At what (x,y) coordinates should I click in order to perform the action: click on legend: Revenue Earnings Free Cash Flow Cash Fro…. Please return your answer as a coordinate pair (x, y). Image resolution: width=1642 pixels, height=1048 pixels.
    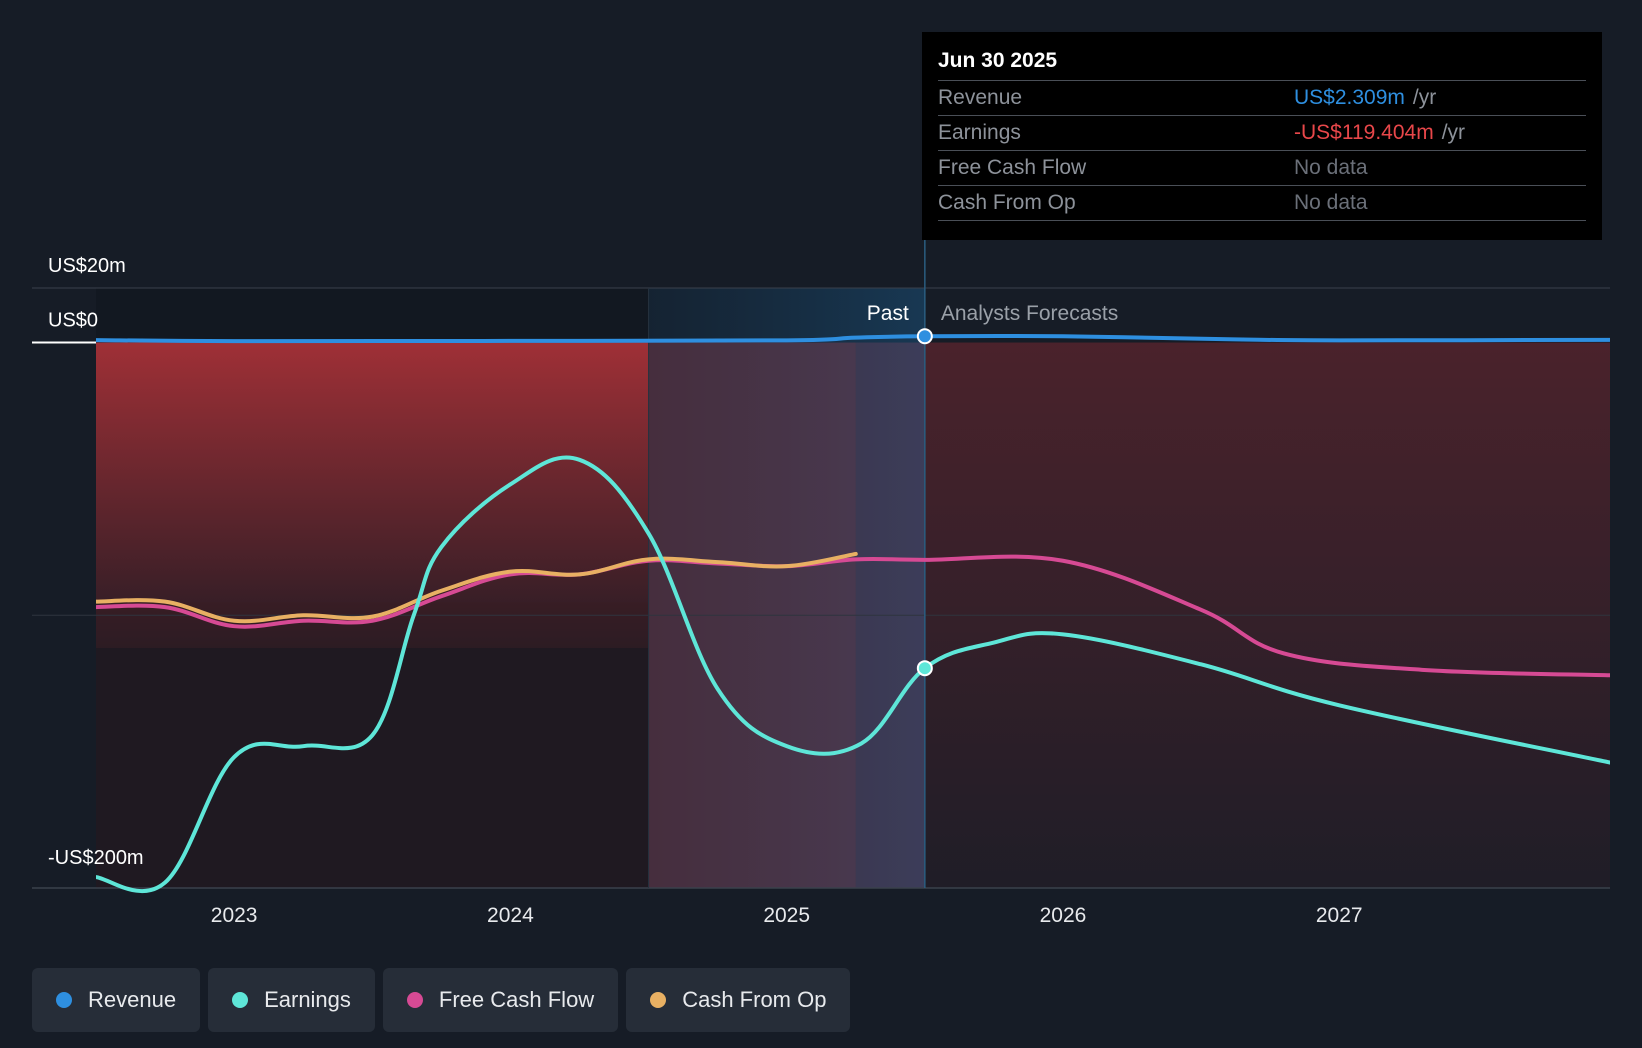
    Looking at the image, I should click on (441, 1000).